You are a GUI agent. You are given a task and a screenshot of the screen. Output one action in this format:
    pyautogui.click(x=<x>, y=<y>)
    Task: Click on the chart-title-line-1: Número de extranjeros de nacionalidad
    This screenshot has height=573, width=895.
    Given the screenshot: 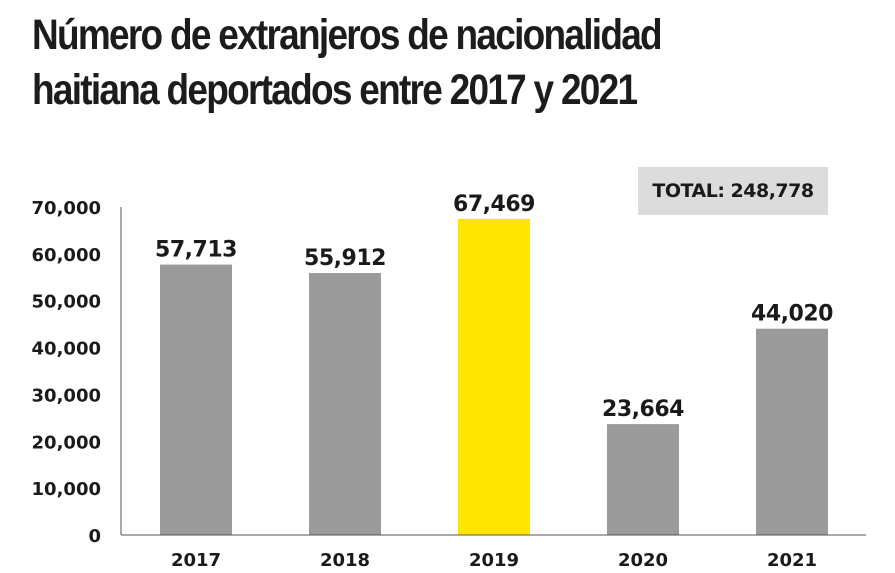 What is the action you would take?
    pyautogui.click(x=347, y=35)
    